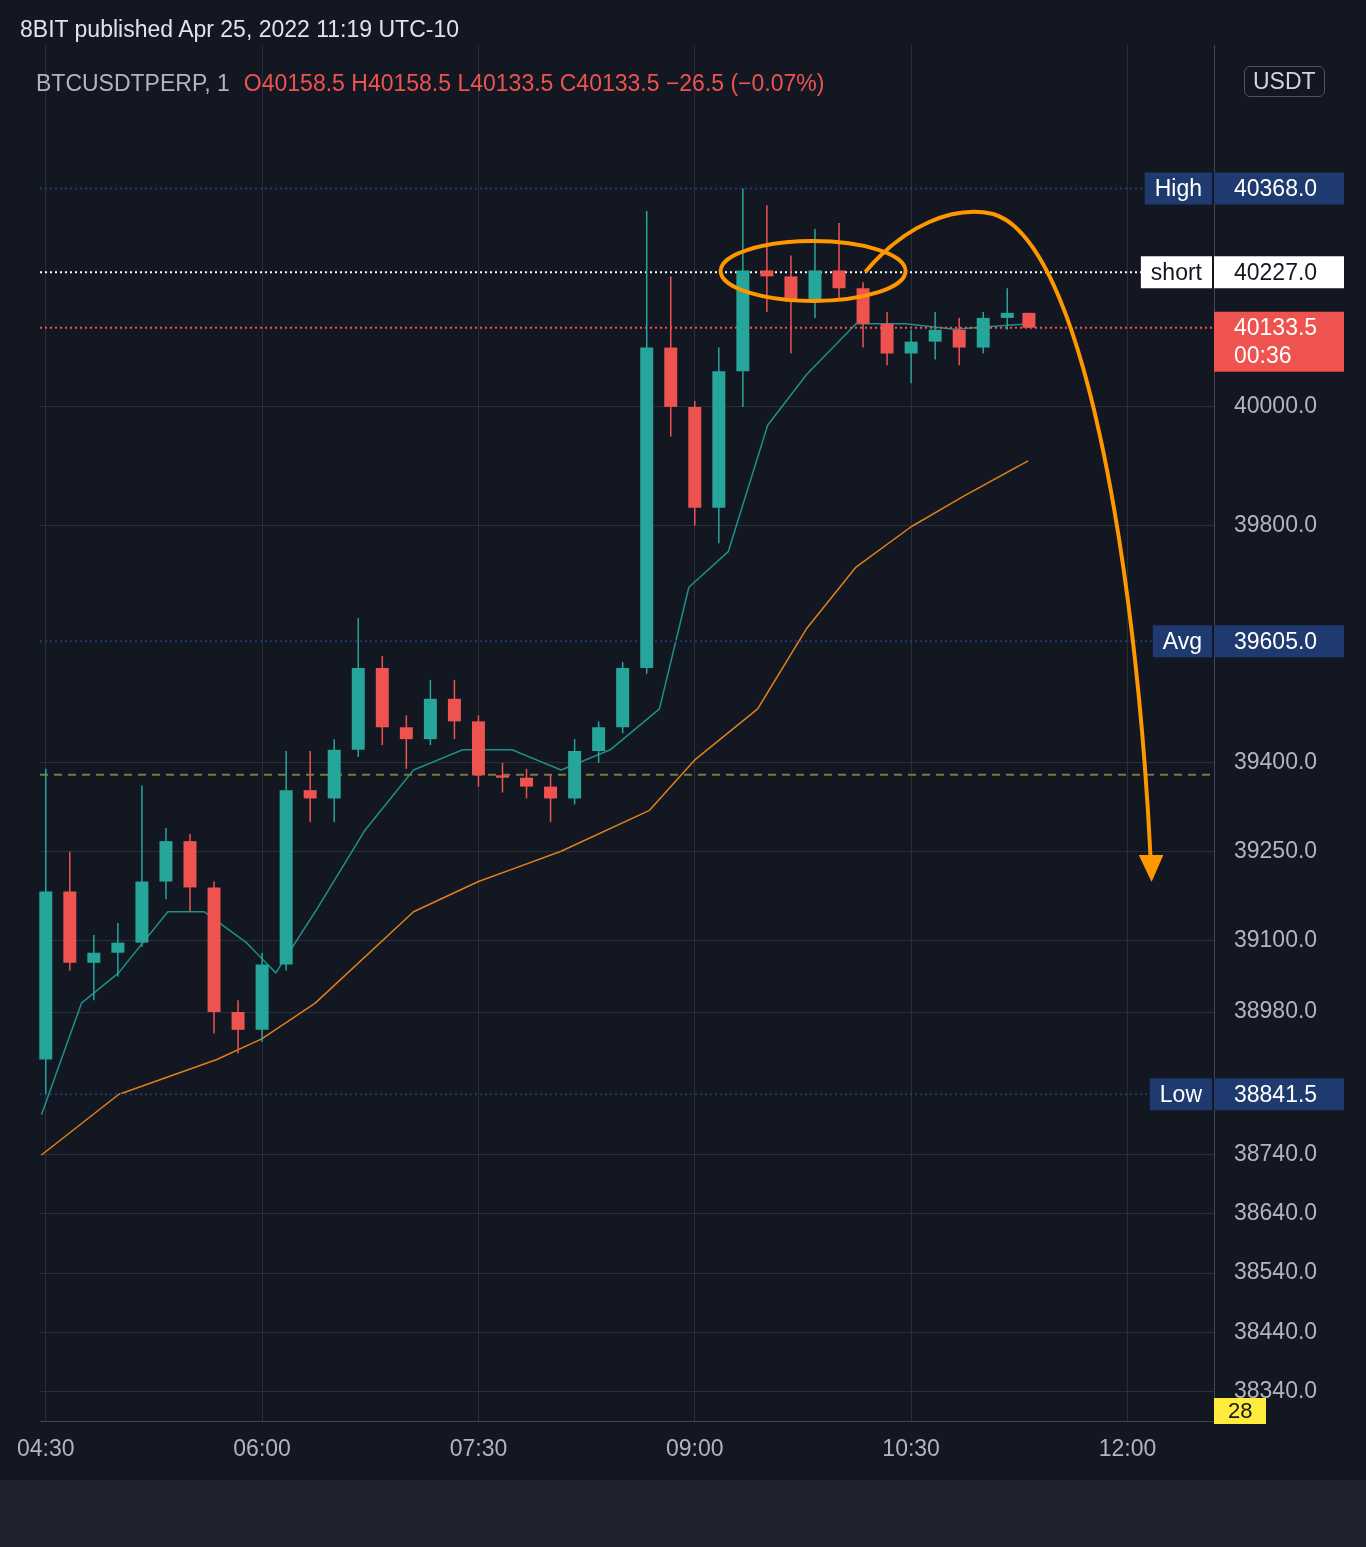 Image resolution: width=1366 pixels, height=1547 pixels. Describe the element at coordinates (1276, 327) in the screenshot. I see `text: 40133.5` at that location.